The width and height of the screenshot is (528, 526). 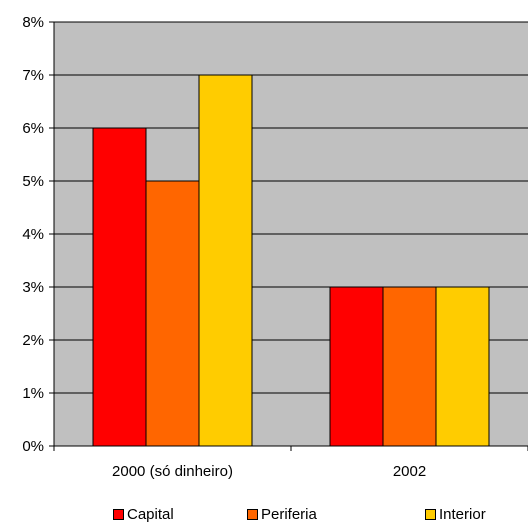 I want to click on y-tick-label: 4%, so click(x=33, y=234).